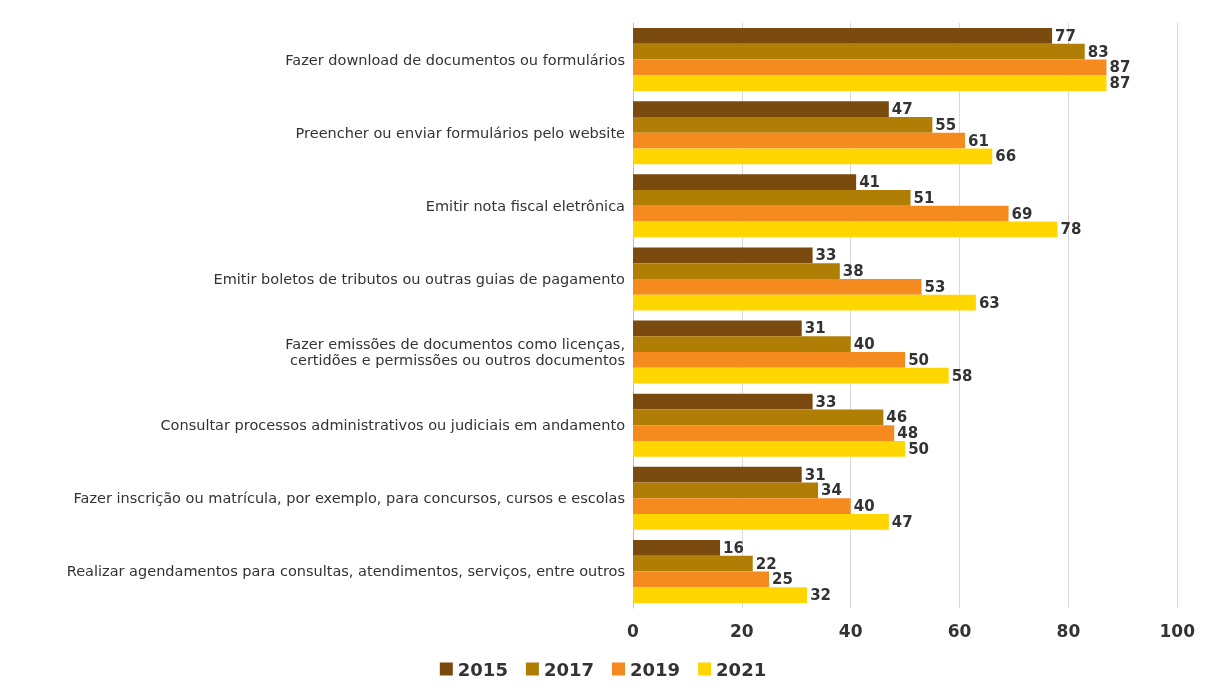  I want to click on y-tick-label: Emitir nota fiscal eletrônica, so click(525, 205).